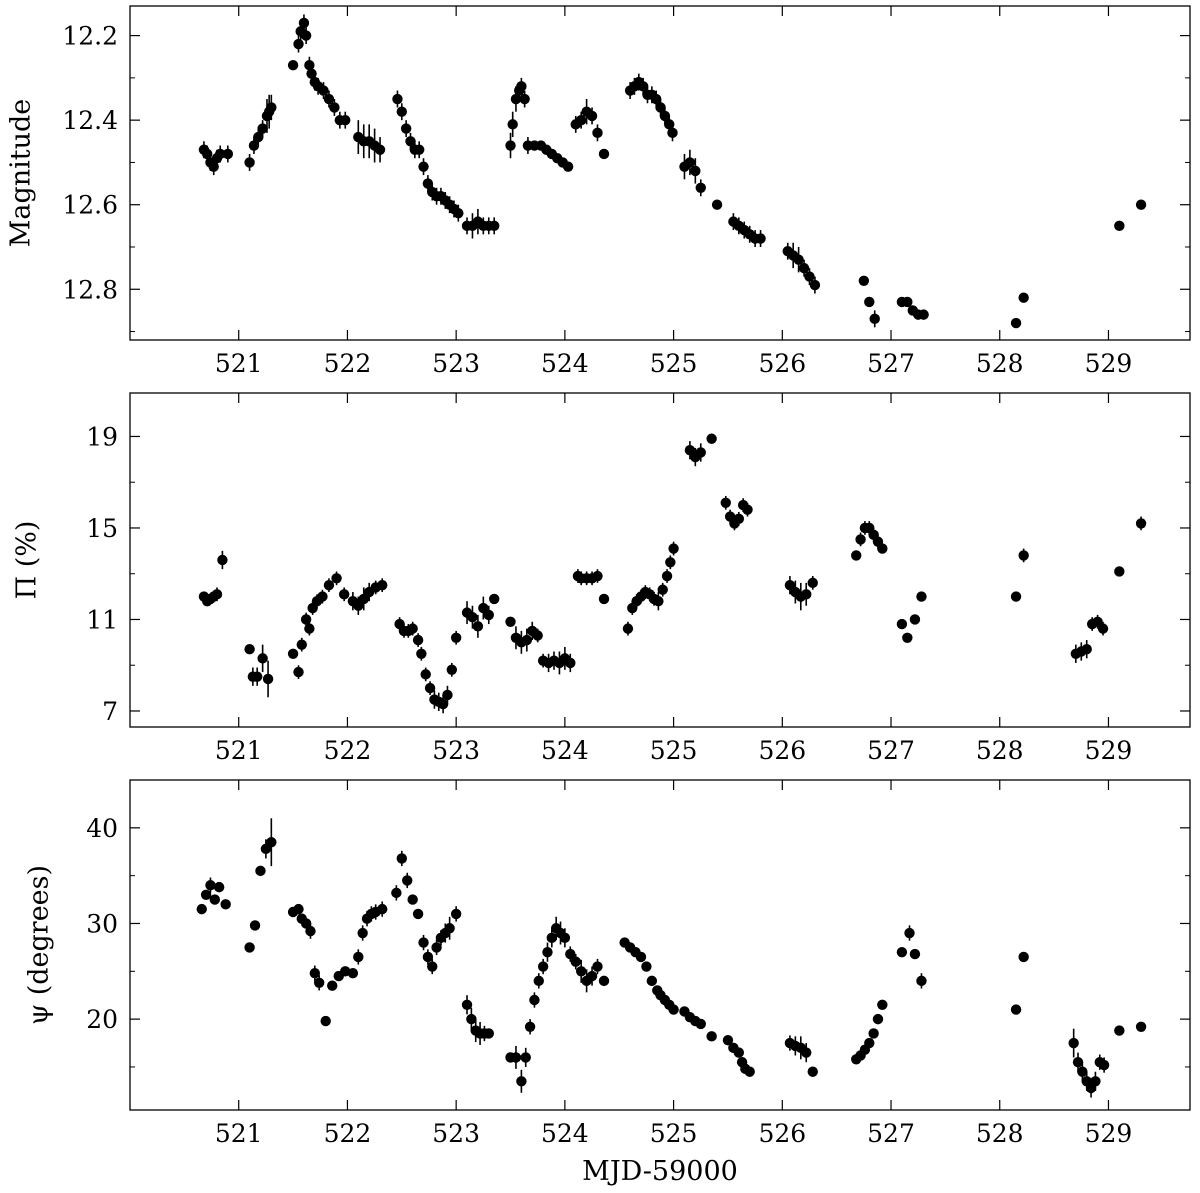  Describe the element at coordinates (456, 363) in the screenshot. I see `x-tick-label: 523` at that location.